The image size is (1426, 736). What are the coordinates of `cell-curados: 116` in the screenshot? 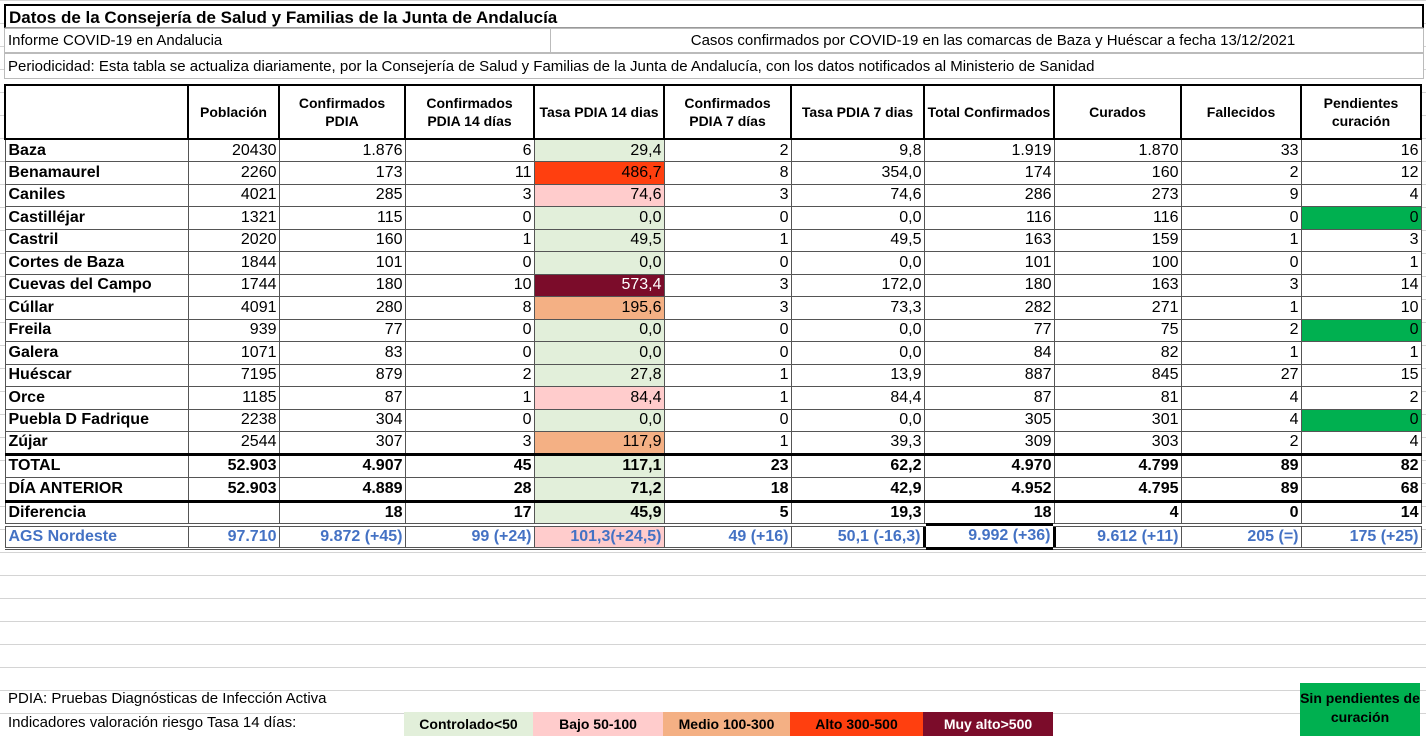 It's located at (1117, 218).